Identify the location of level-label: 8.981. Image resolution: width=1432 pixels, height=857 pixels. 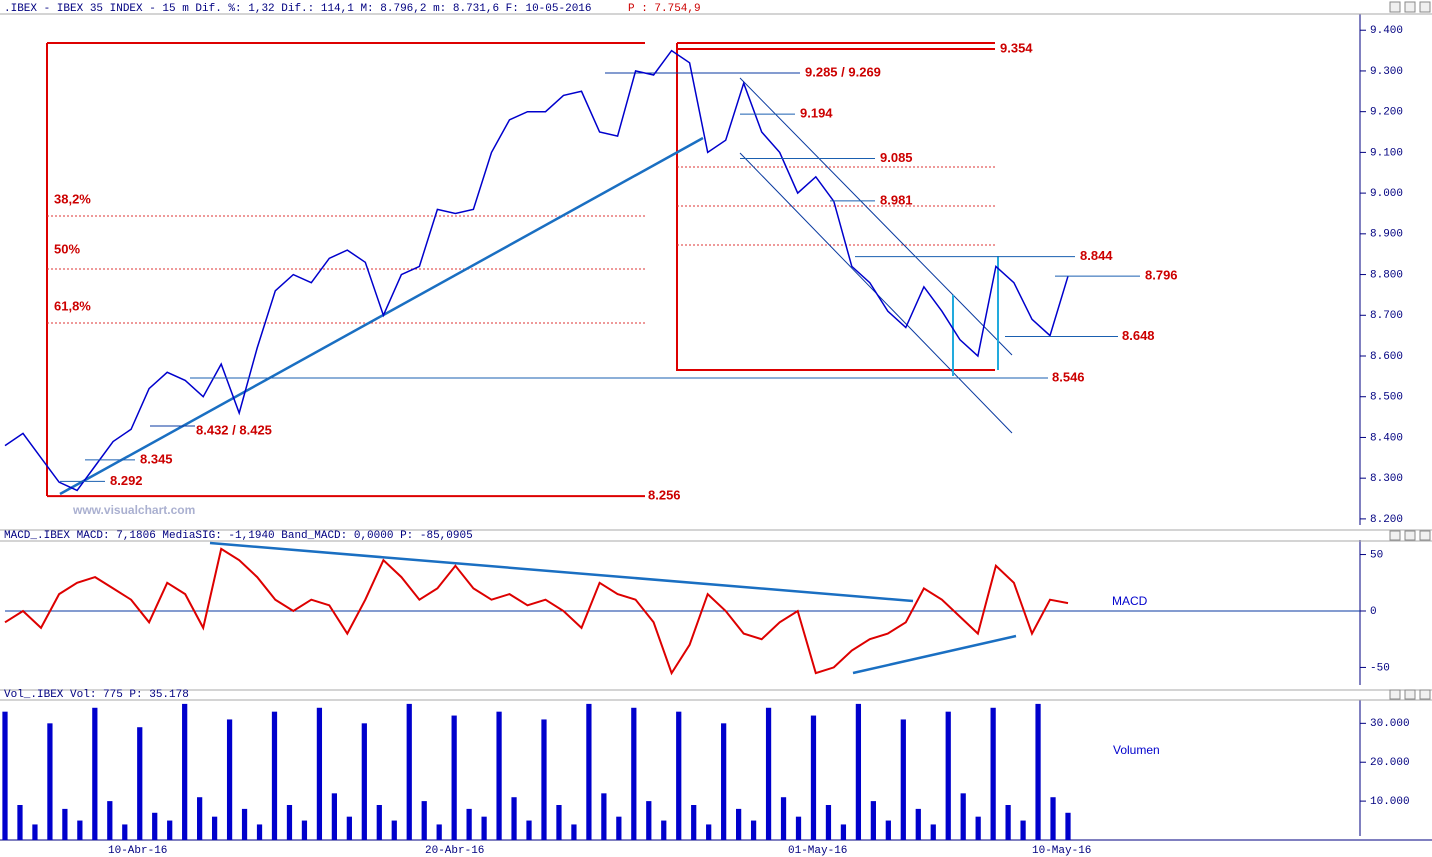
(896, 199).